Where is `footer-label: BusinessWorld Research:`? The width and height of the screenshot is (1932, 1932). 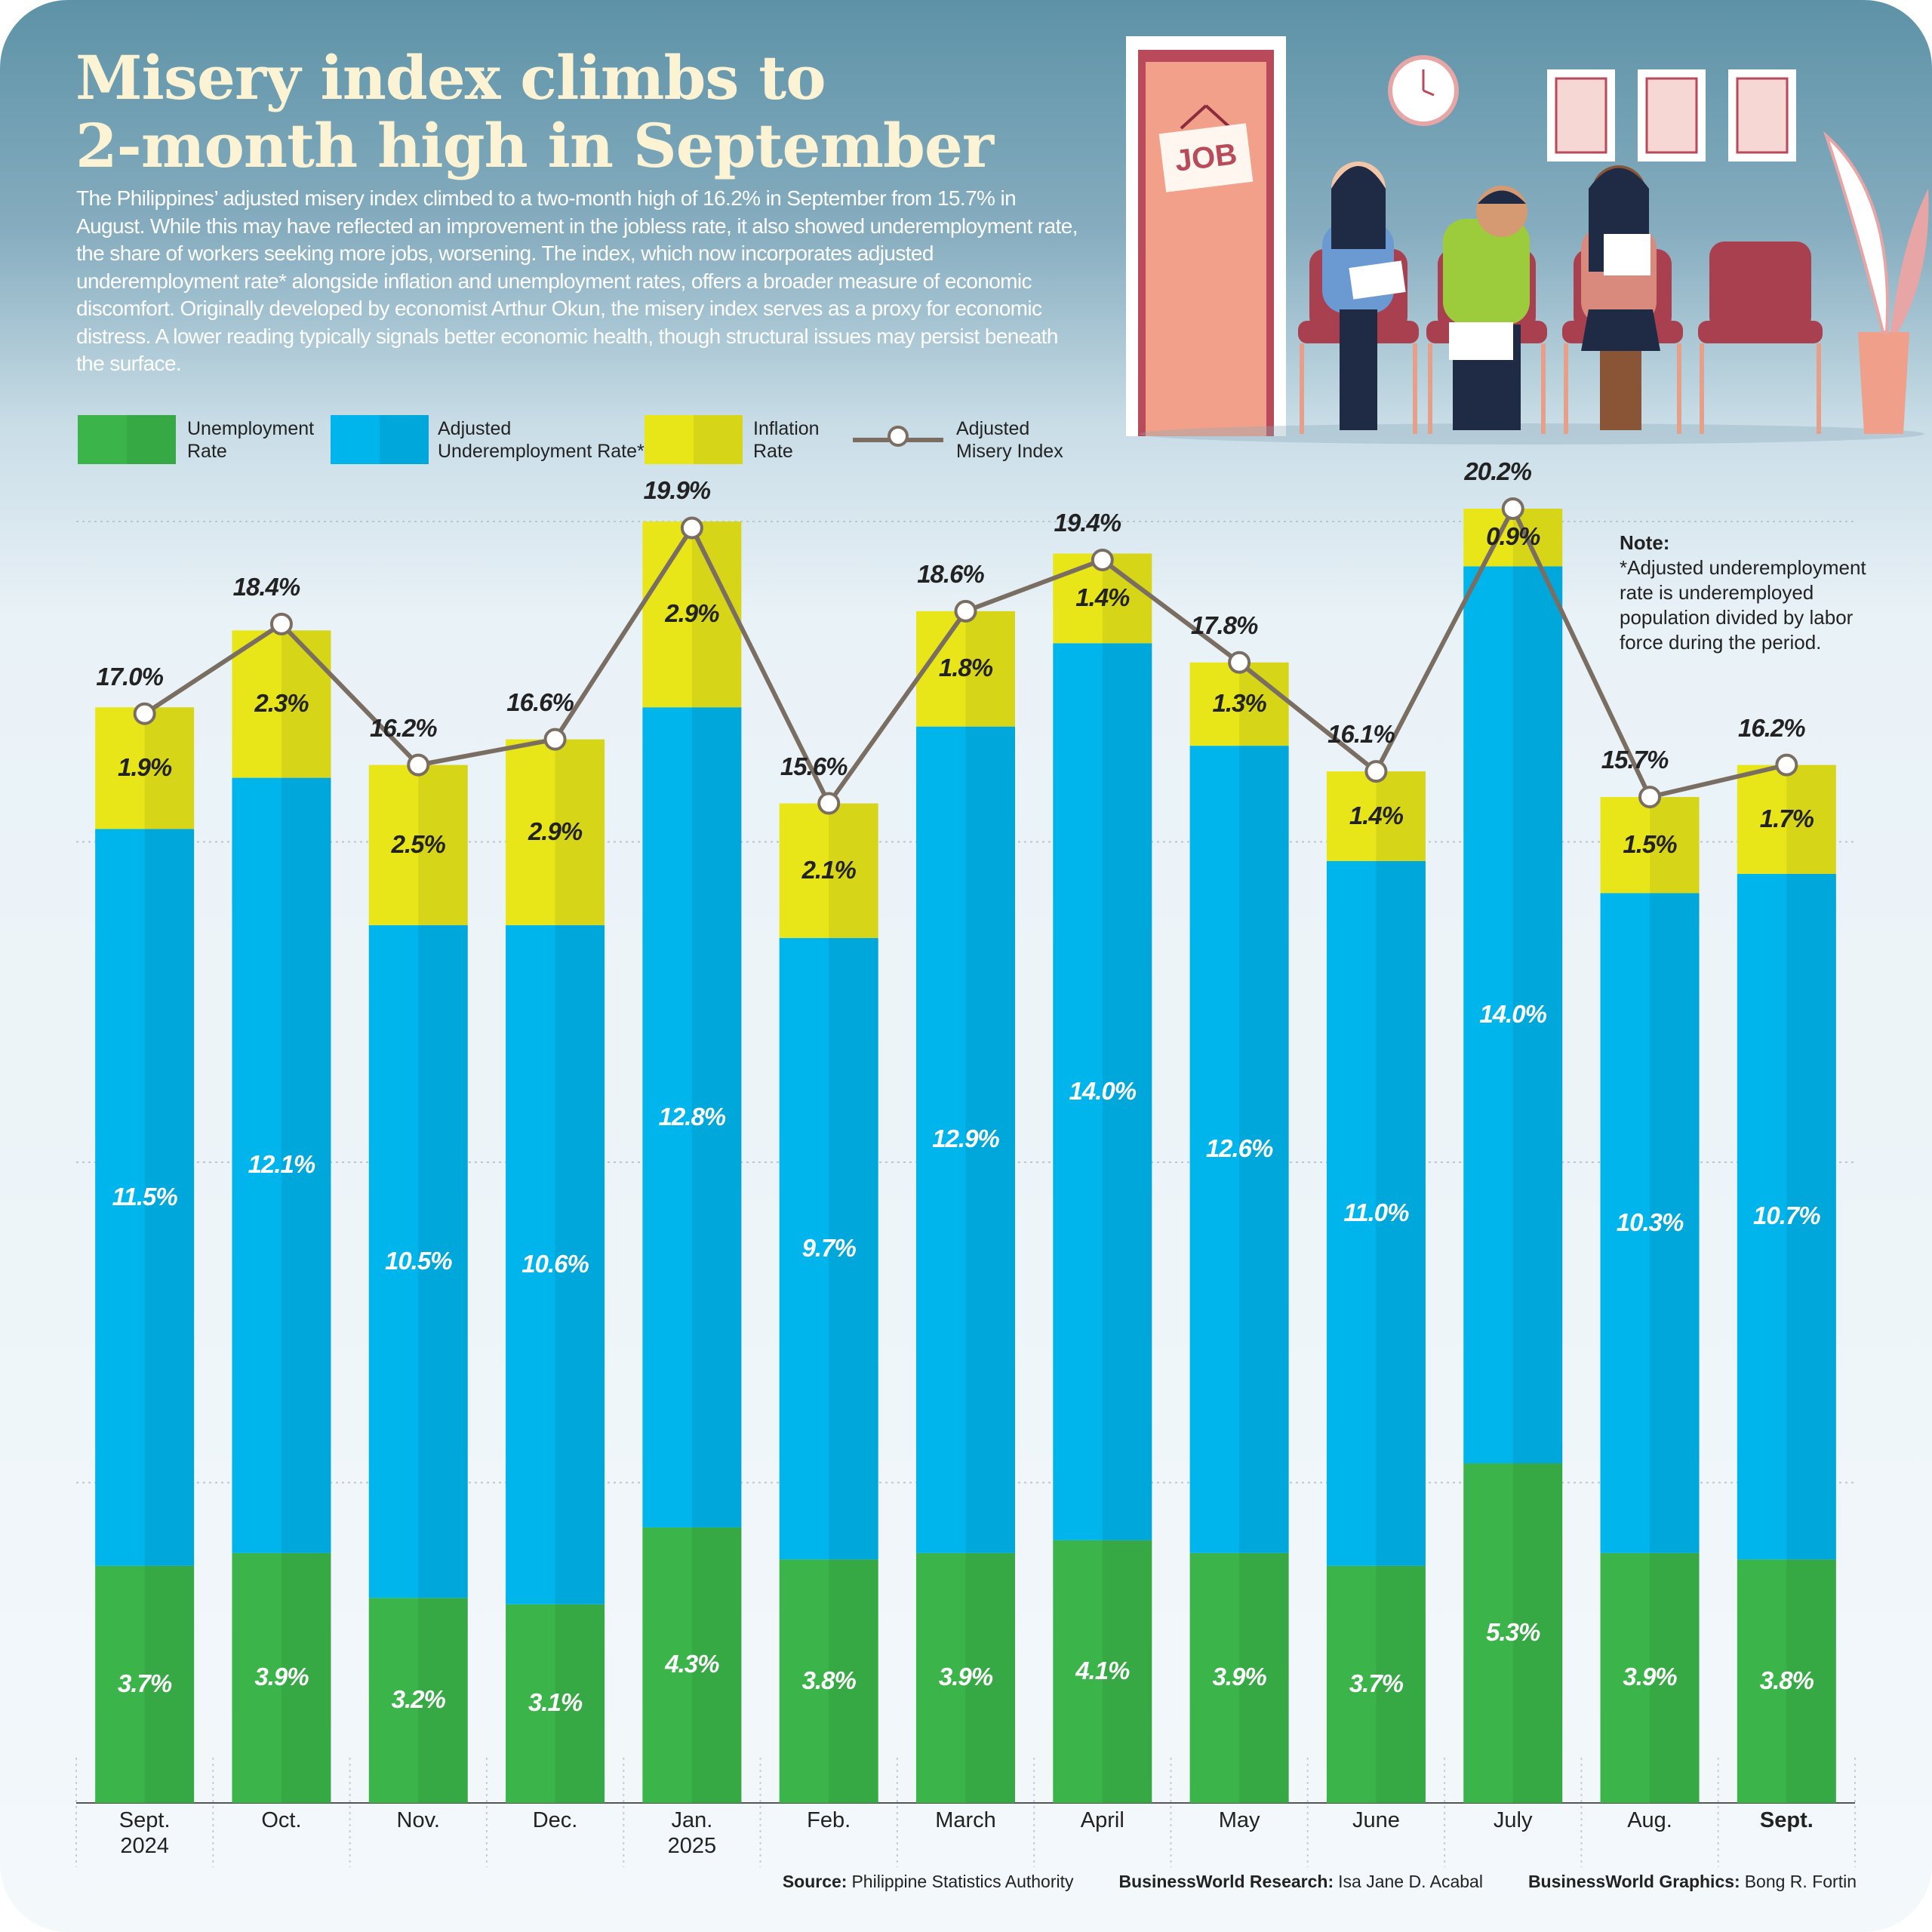 footer-label: BusinessWorld Research: is located at coordinates (1226, 1881).